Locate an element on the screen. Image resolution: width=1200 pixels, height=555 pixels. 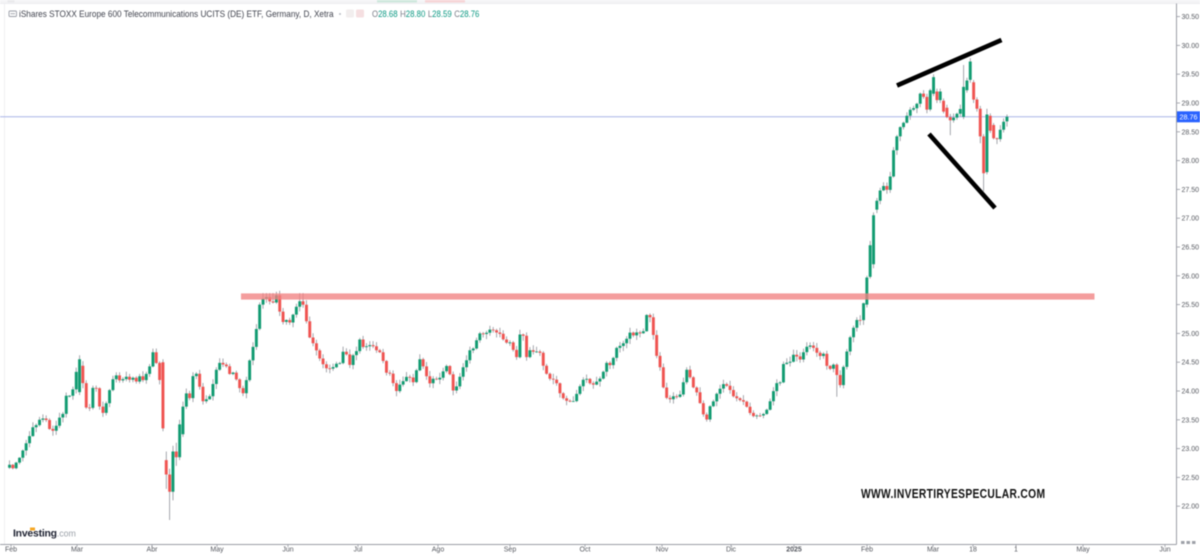
svg-text: 1 is located at coordinates (1016, 550).